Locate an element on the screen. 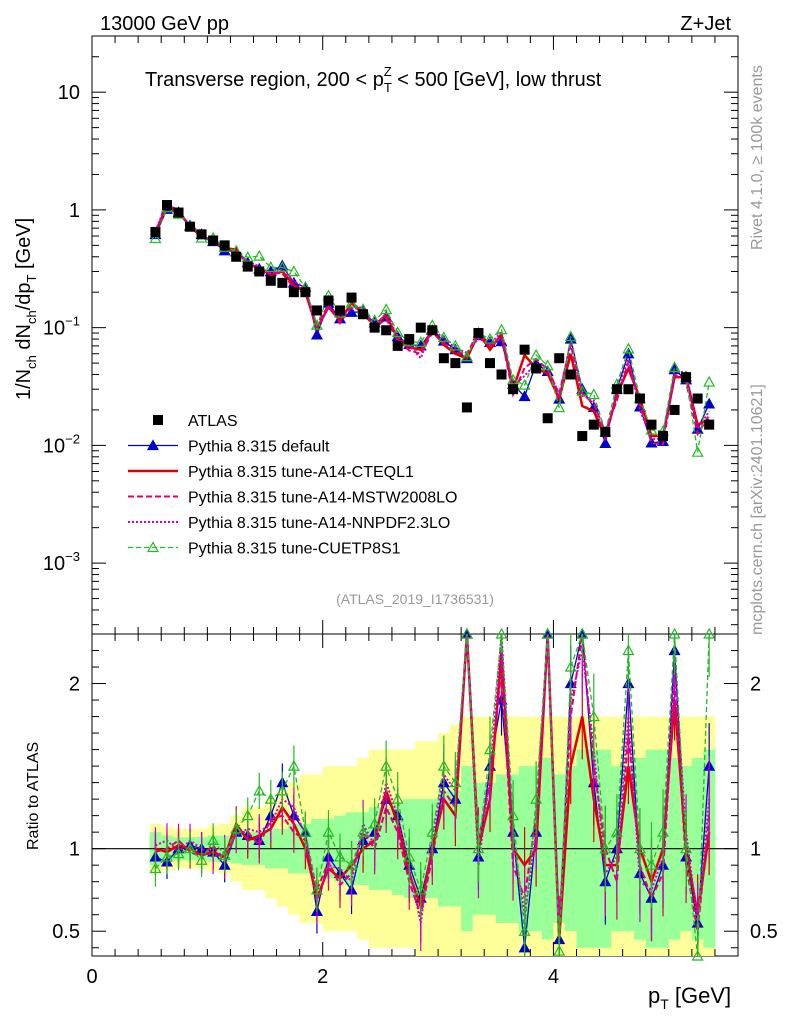 The image size is (786, 1024). legend-label: Pythia 8.315 tune-A14-CTEQL1 is located at coordinates (301, 472).